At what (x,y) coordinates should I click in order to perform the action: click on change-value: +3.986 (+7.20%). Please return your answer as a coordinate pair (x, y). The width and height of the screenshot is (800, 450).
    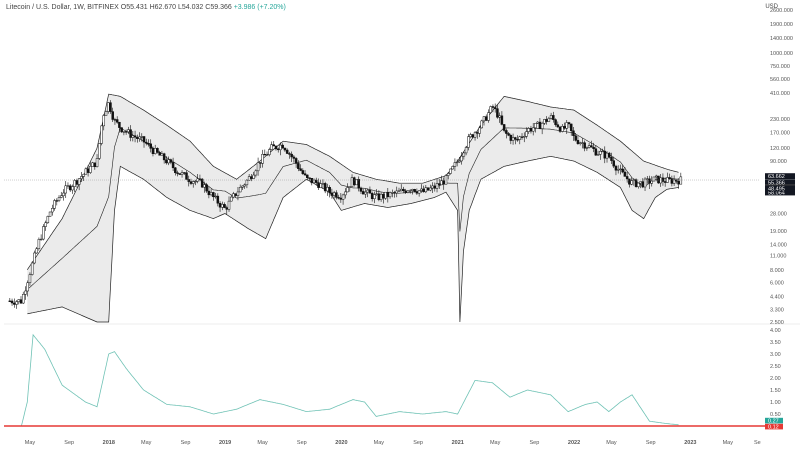
    Looking at the image, I should click on (259, 7).